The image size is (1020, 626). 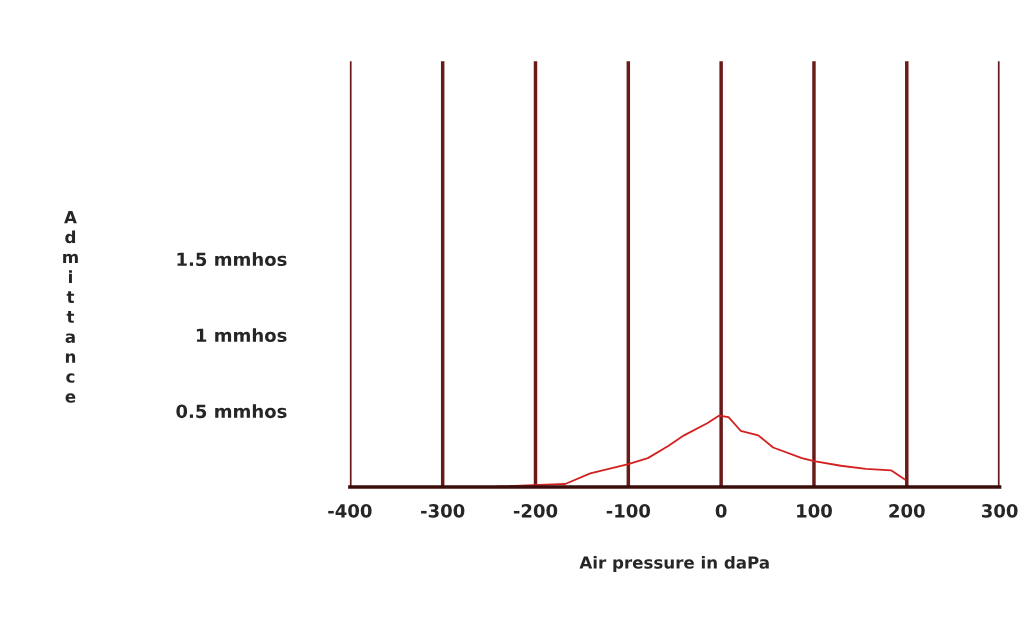 I want to click on y-tick-label: 0.5 mmhos, so click(x=231, y=411).